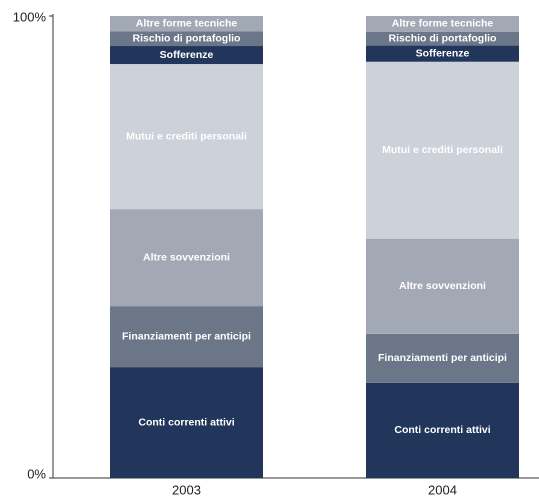 This screenshot has height=497, width=539. Describe the element at coordinates (30, 16) in the screenshot. I see `y-tick-label: 100%` at that location.